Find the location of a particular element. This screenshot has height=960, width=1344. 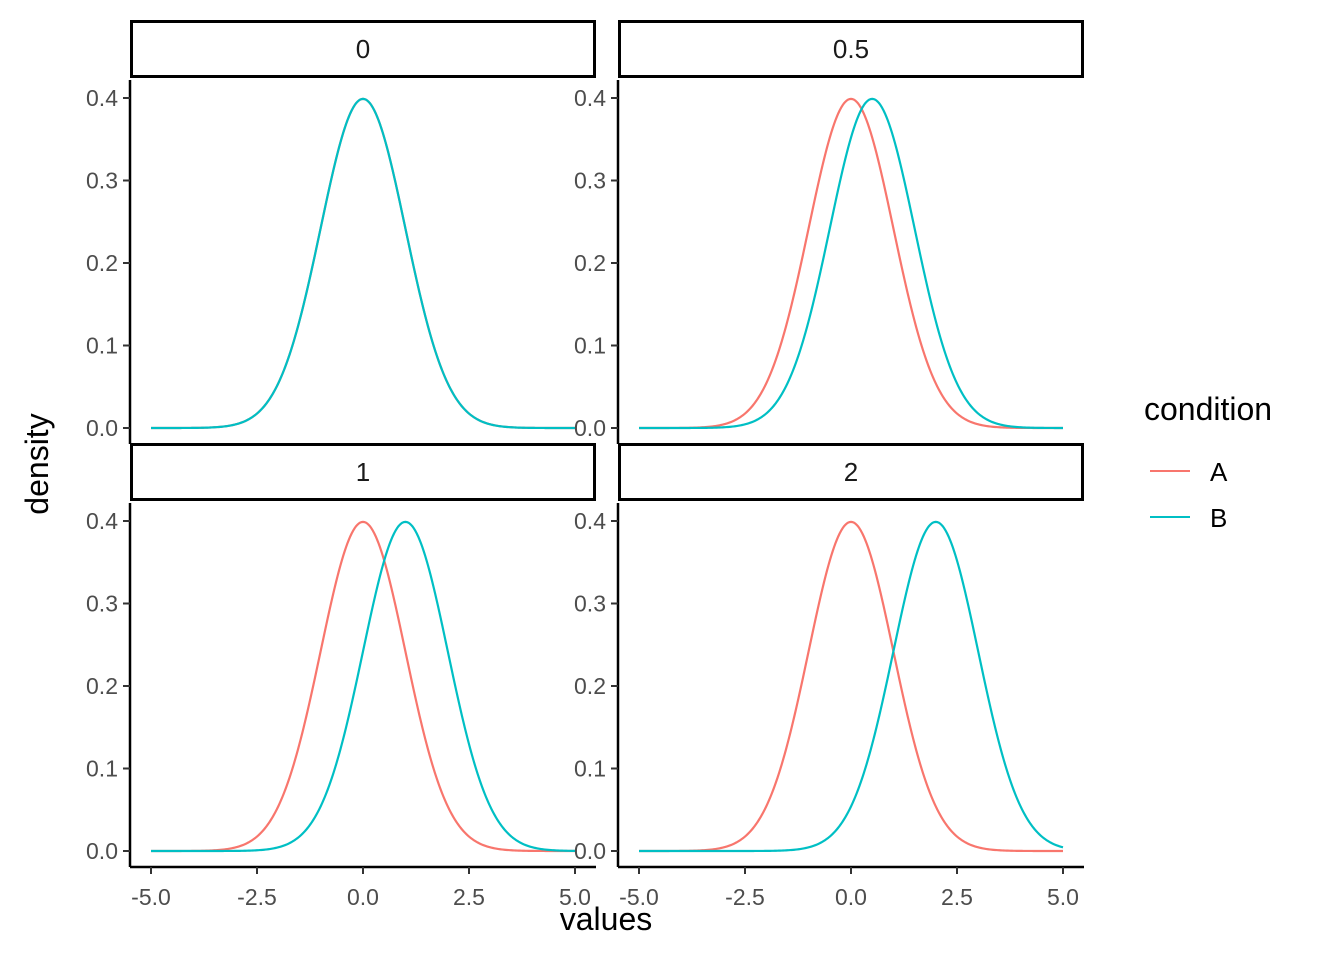

legend-item-a: A is located at coordinates (1189, 472).